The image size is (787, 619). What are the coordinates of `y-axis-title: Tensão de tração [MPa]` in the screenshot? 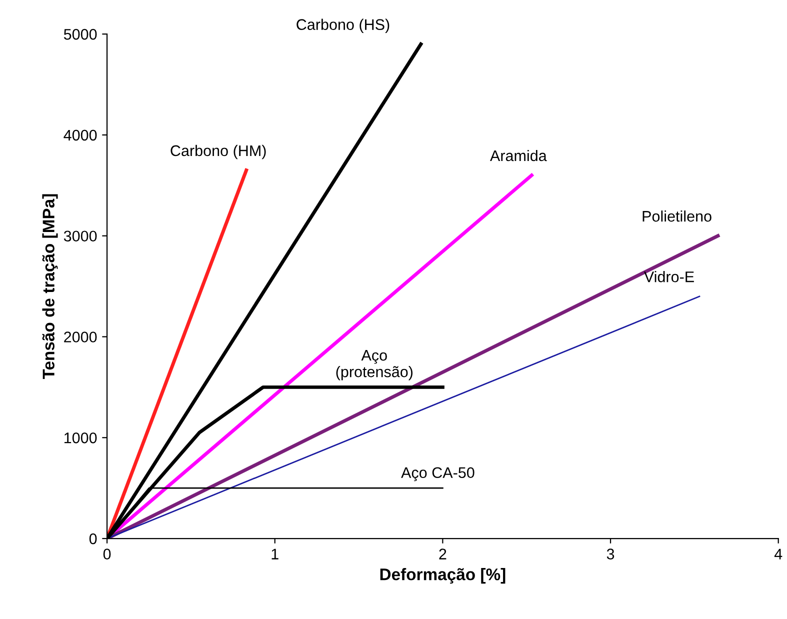 It's located at (50, 287).